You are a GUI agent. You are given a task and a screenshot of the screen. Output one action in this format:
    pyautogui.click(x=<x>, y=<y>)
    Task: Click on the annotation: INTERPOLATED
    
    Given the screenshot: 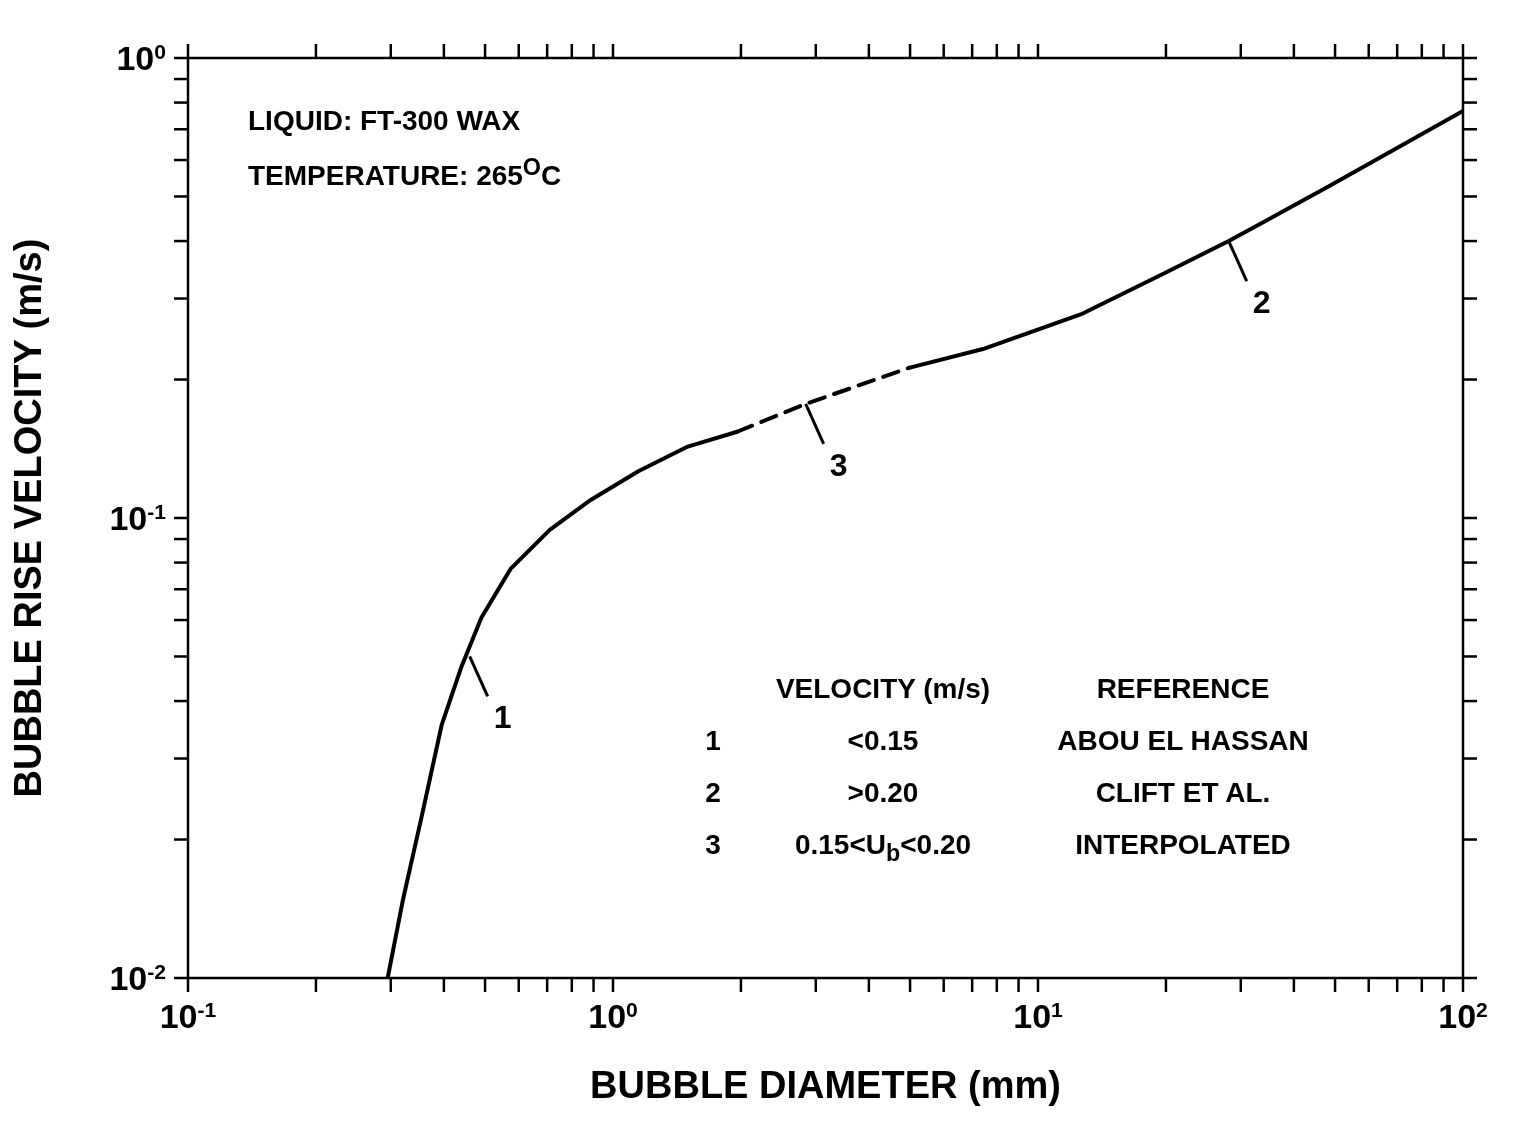 What is the action you would take?
    pyautogui.click(x=1183, y=845)
    